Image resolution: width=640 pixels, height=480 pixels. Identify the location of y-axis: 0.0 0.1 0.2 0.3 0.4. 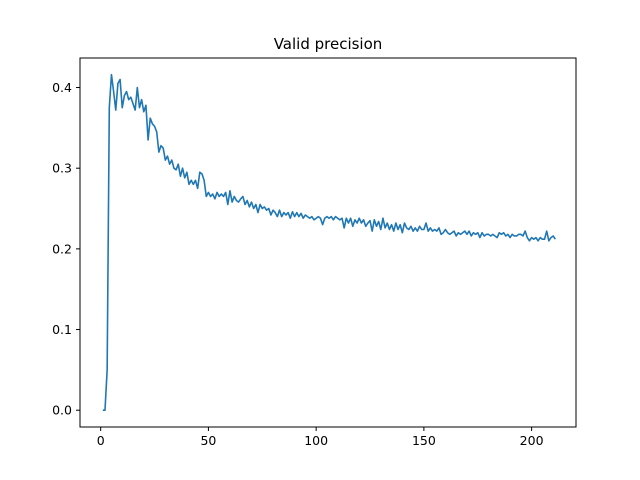
(66, 249).